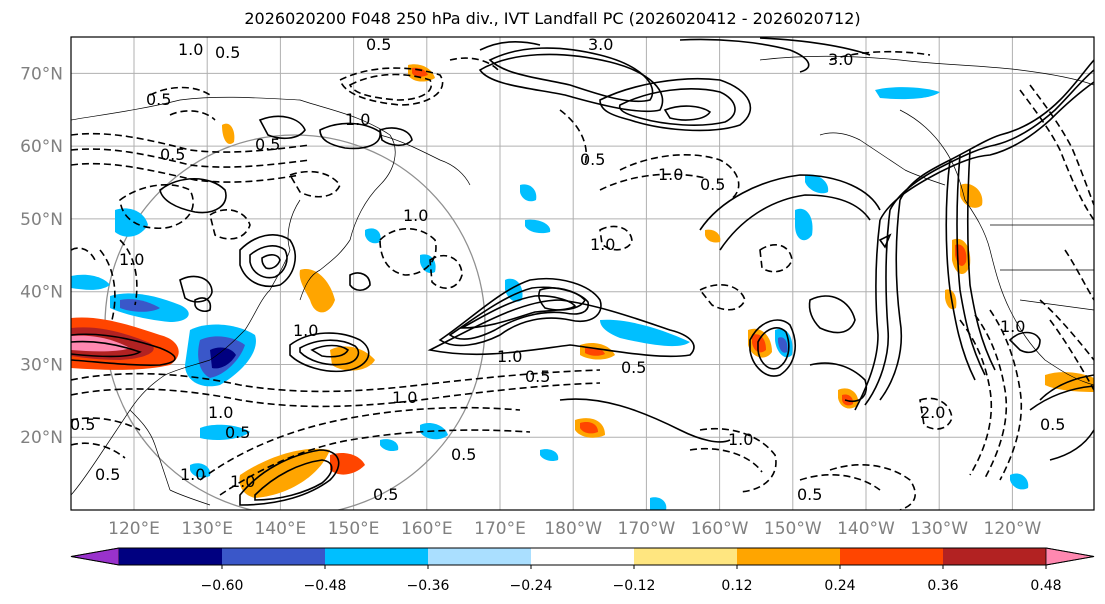 The height and width of the screenshot is (604, 1105). What do you see at coordinates (942, 586) in the screenshot?
I see `colorbar-tick-label: 0.36` at bounding box center [942, 586].